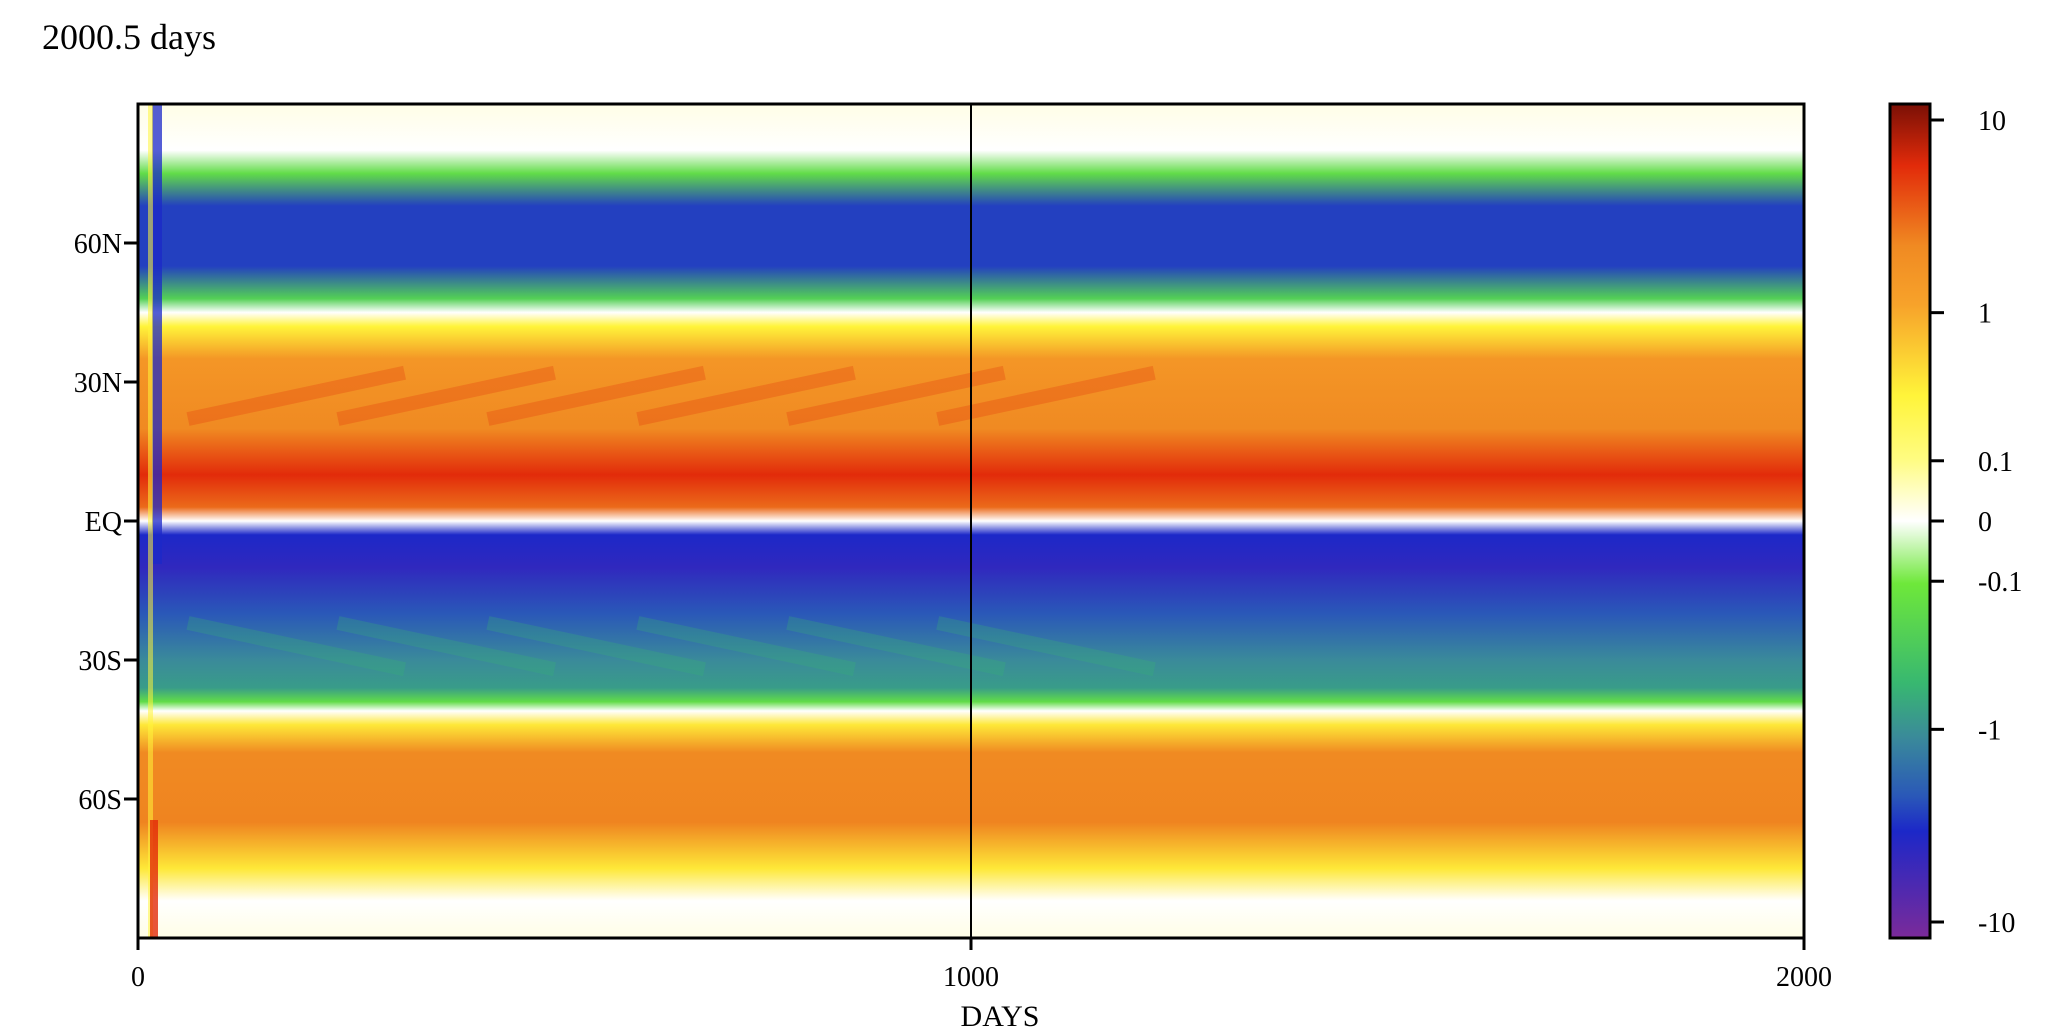  What do you see at coordinates (138, 977) in the screenshot?
I see `x-tick-label: 0` at bounding box center [138, 977].